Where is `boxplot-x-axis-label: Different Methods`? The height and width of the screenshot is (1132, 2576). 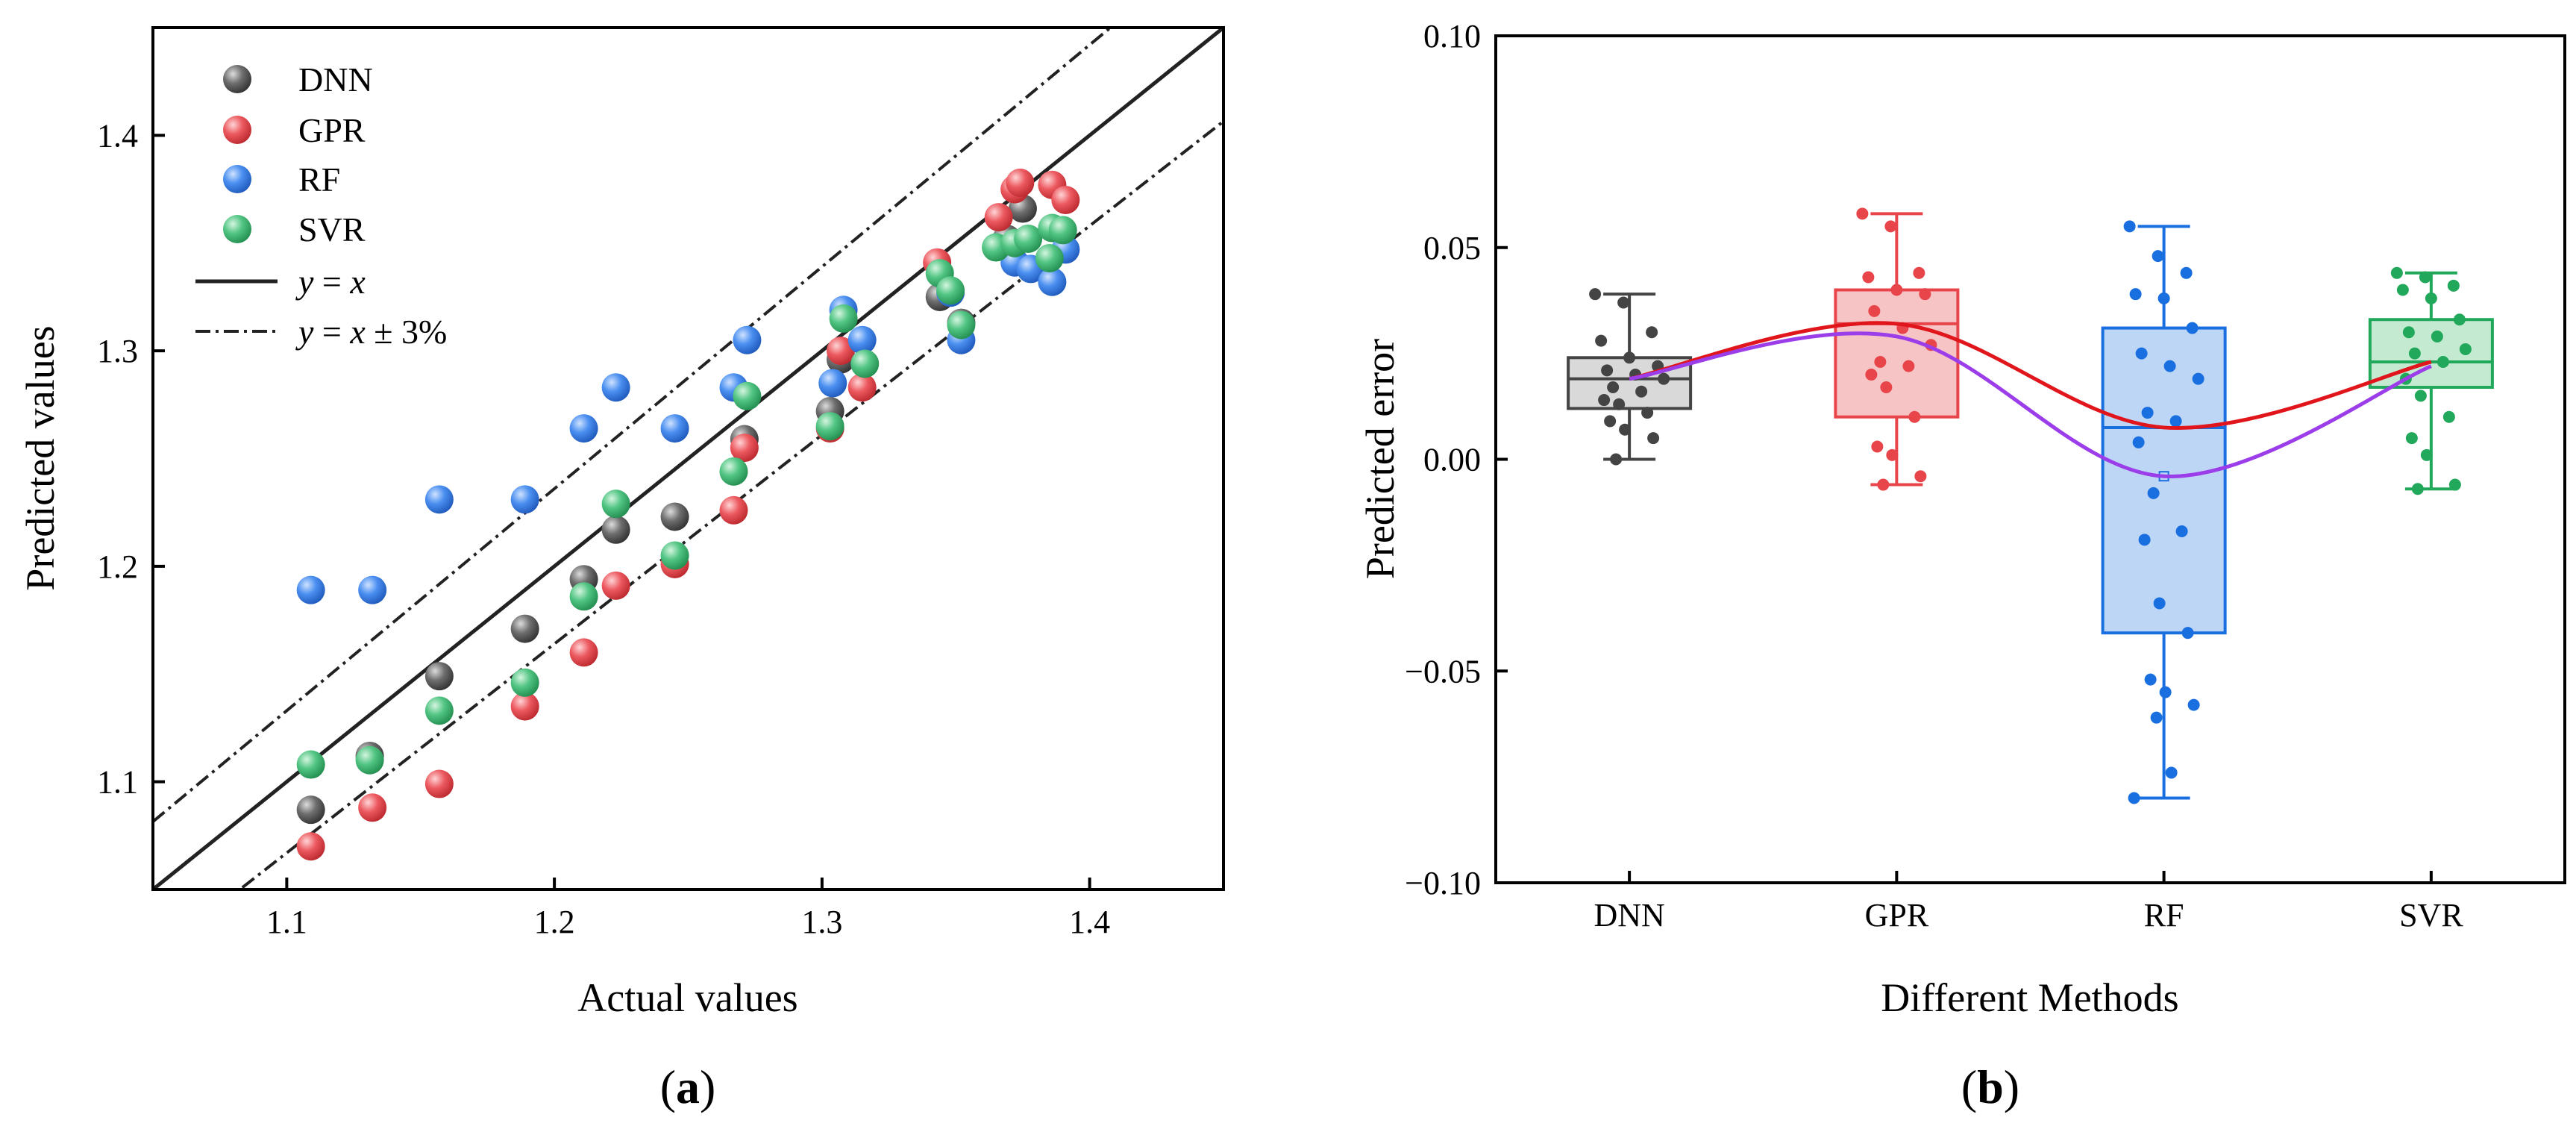
boxplot-x-axis-label: Different Methods is located at coordinates (2030, 997).